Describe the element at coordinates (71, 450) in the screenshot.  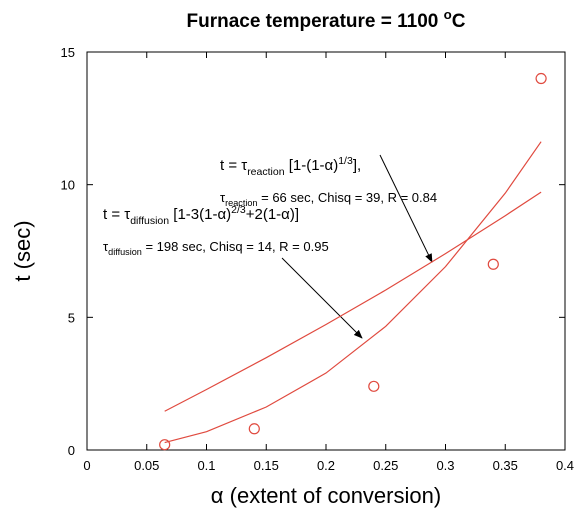
I see `y-tick-label: 0` at that location.